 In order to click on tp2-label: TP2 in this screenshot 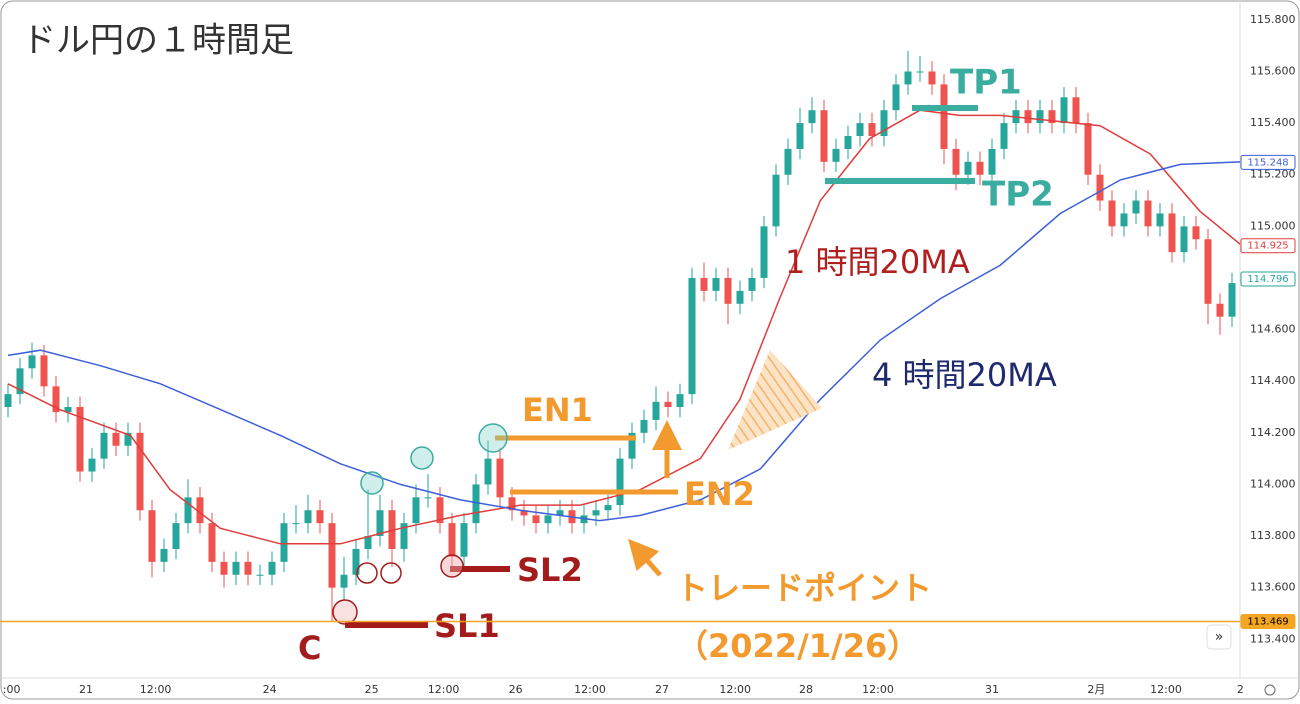, I will do `click(1018, 195)`.